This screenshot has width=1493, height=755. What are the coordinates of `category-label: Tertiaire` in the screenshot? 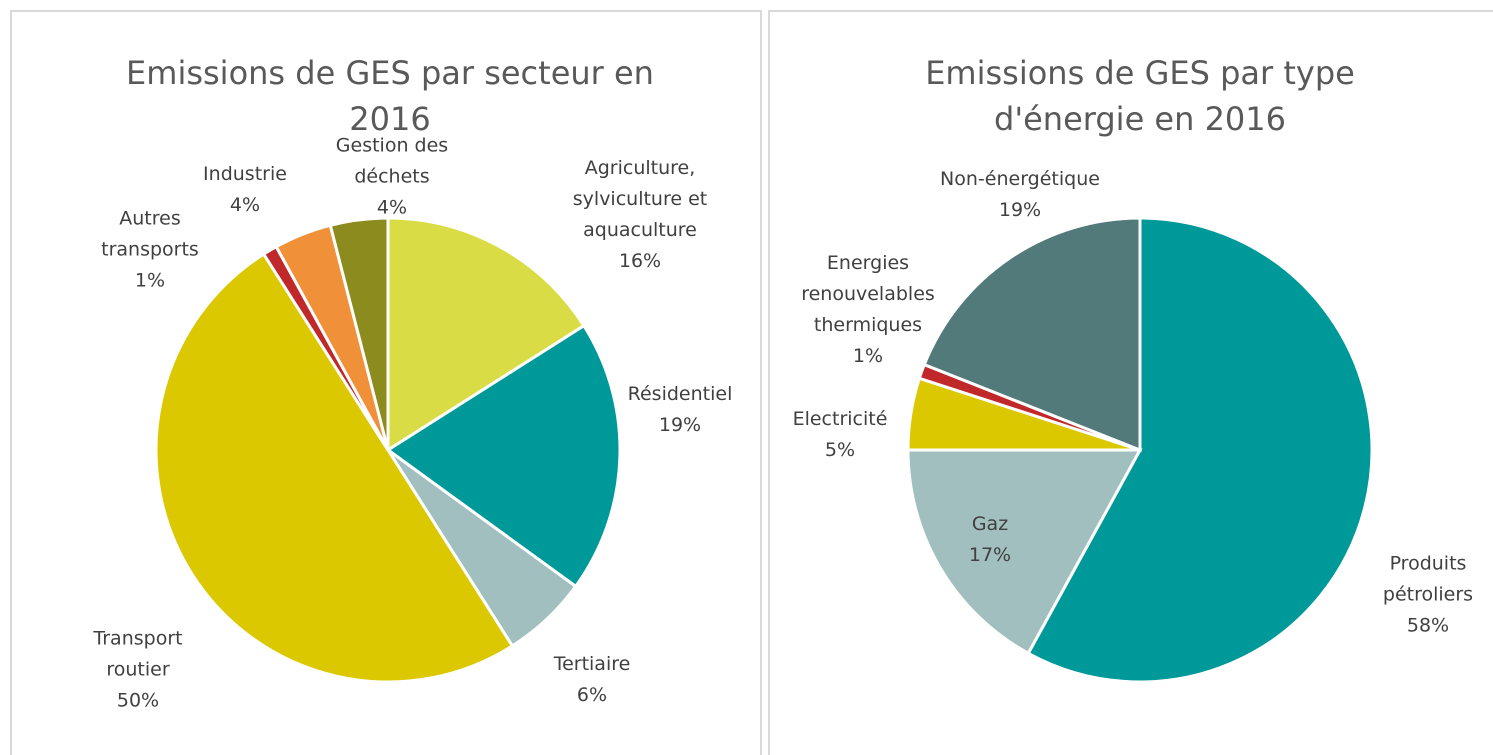 It's located at (592, 664).